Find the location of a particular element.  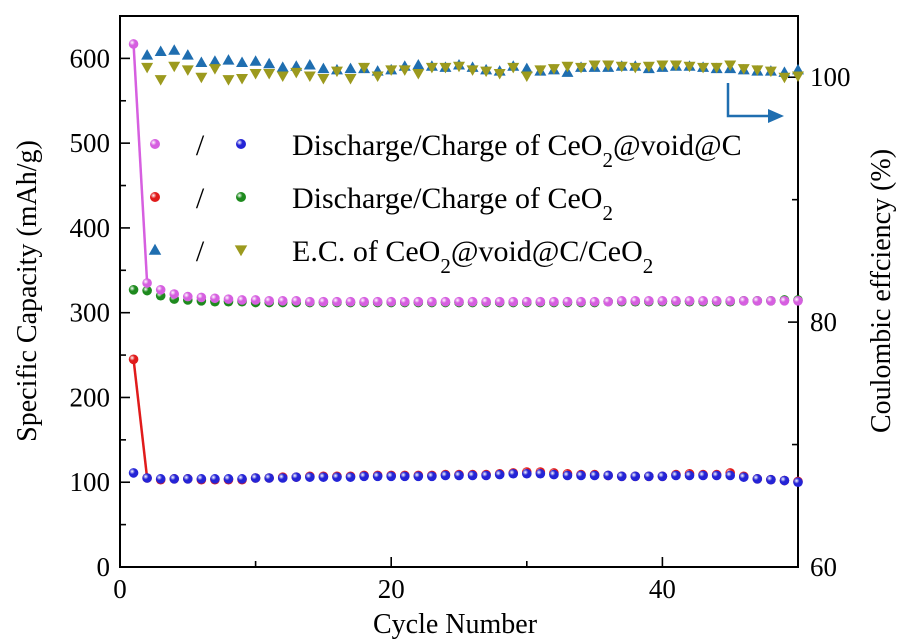

annotation-arrow is located at coordinates (755, 103).